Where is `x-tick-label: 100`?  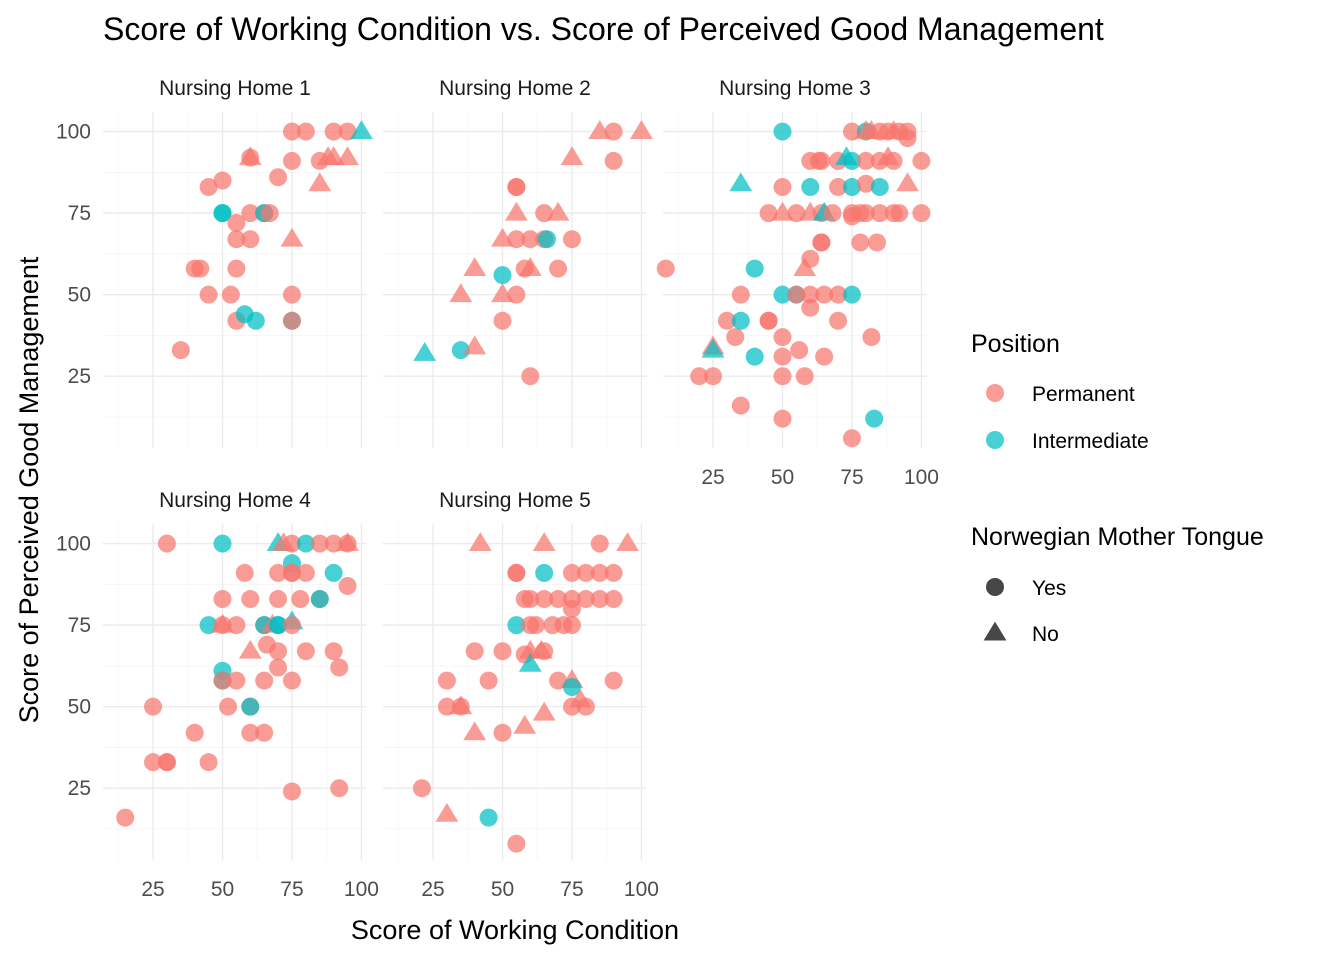
x-tick-label: 100 is located at coordinates (921, 477).